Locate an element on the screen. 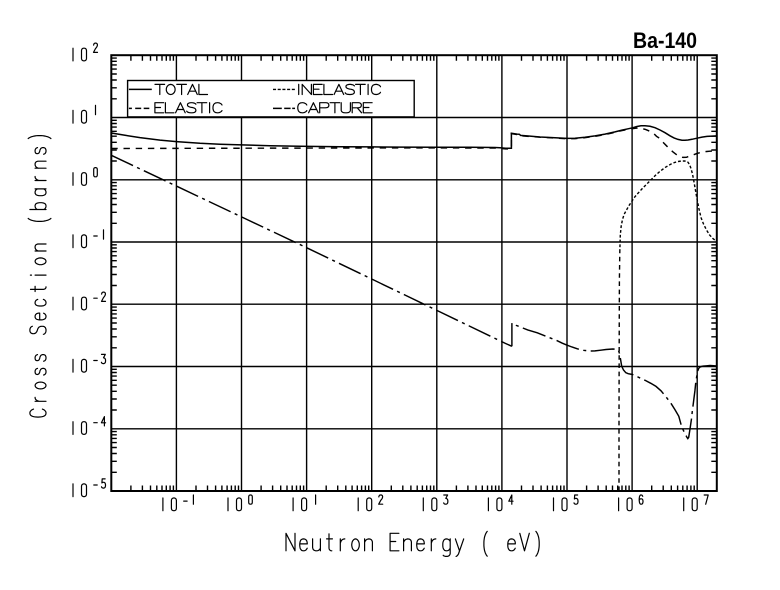 This screenshot has width=780, height=590. svg-text: Ba-140 is located at coordinates (665, 40).